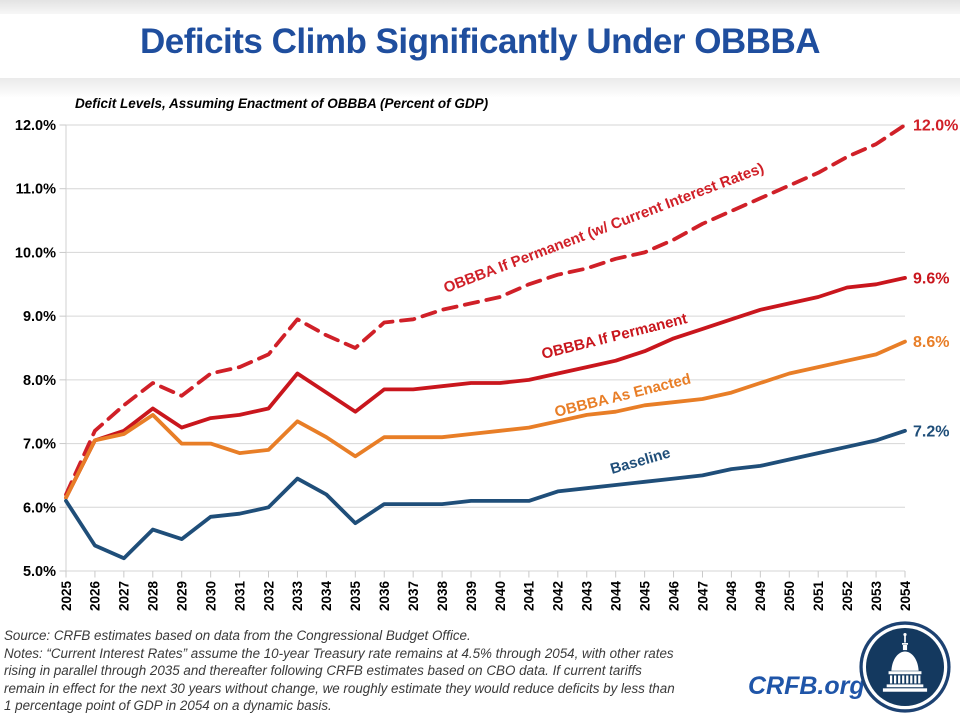 Image resolution: width=960 pixels, height=720 pixels. I want to click on x-tick-label: 2047, so click(702, 596).